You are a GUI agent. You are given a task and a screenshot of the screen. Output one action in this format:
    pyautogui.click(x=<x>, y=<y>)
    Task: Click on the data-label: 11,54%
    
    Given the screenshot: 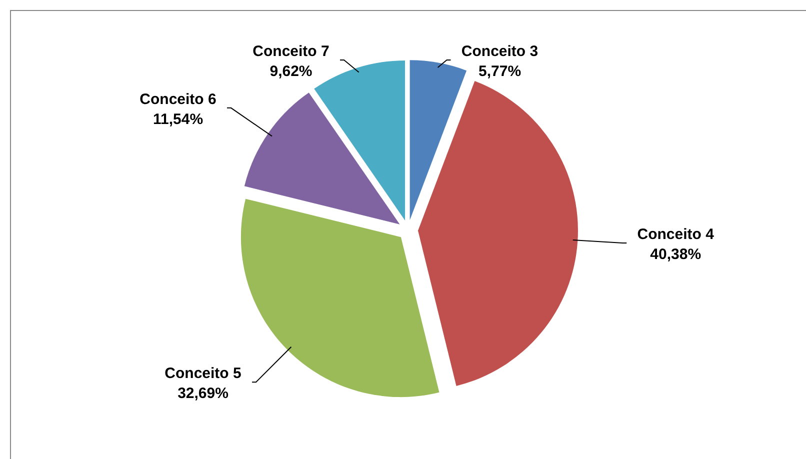 What is the action you would take?
    pyautogui.click(x=178, y=119)
    